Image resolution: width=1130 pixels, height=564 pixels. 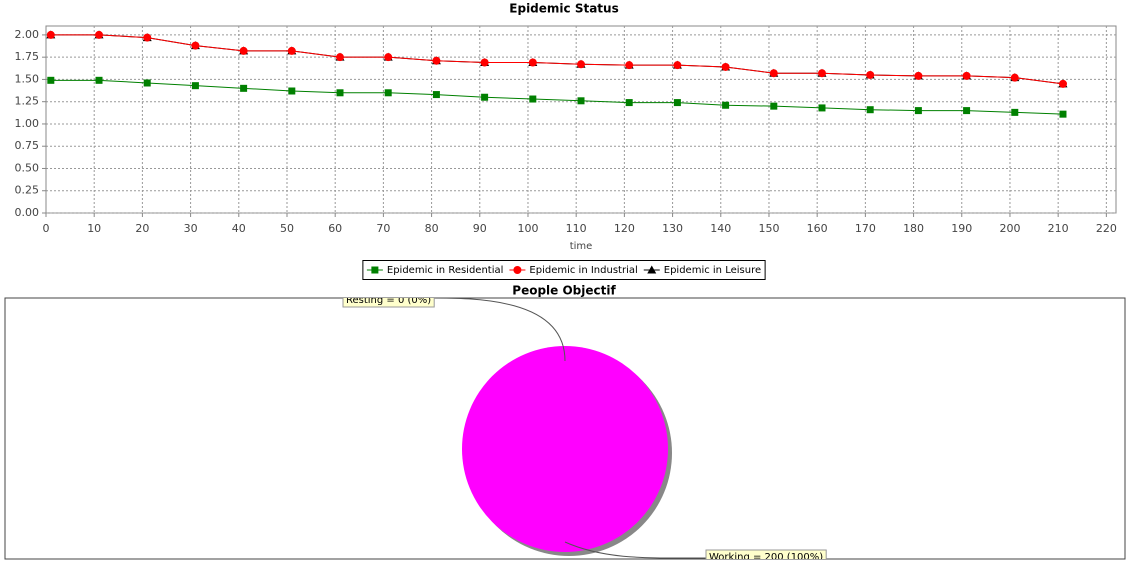 I want to click on y-tick-label: 1.00, so click(x=27, y=123).